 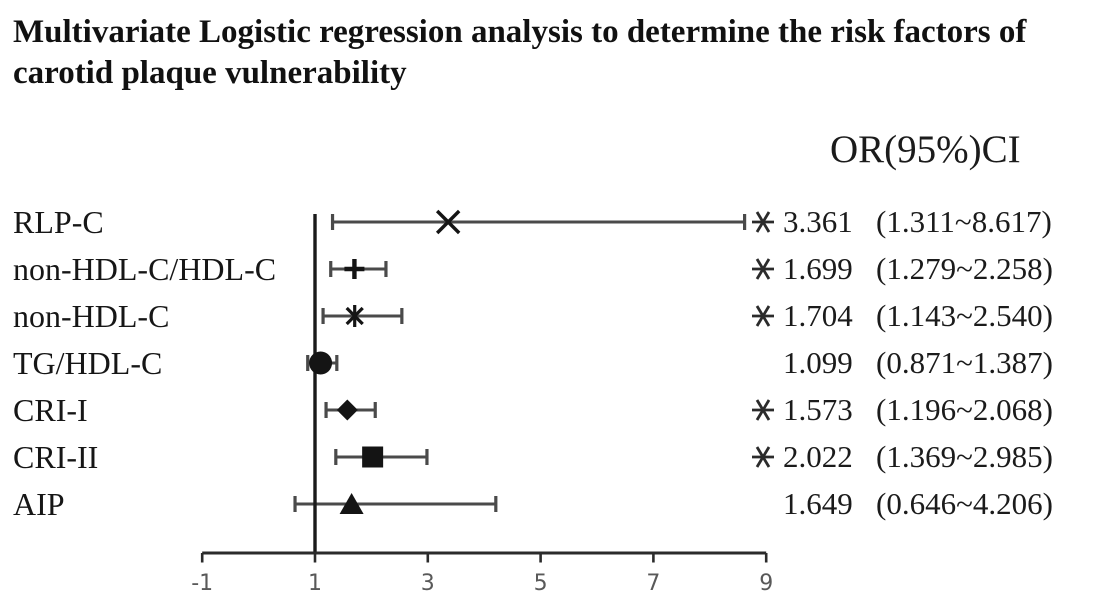 I want to click on ci-range: (1.279~2.258), so click(x=964, y=268).